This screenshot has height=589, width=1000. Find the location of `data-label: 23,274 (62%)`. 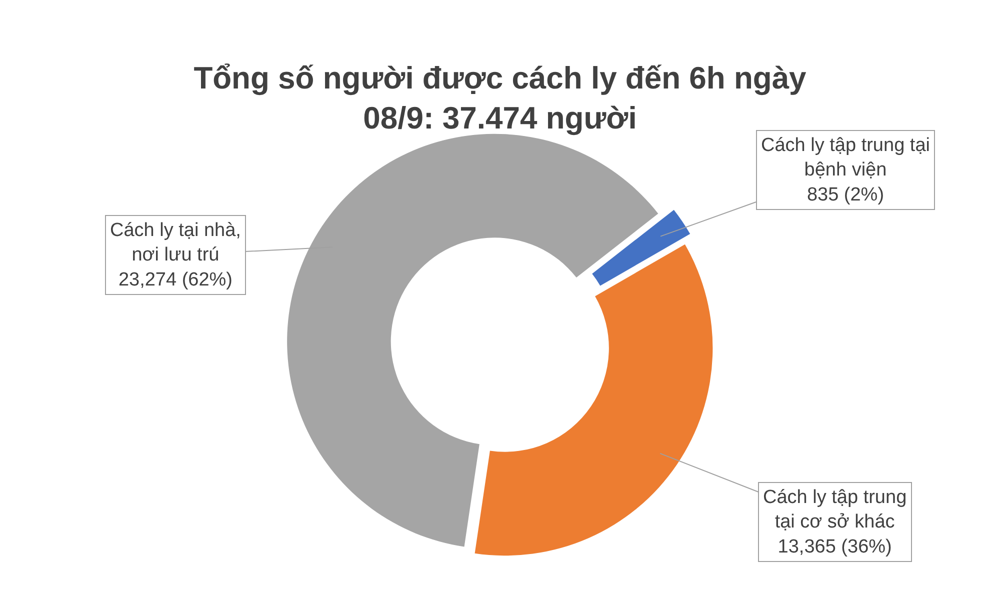

data-label: 23,274 (62%) is located at coordinates (175, 279).